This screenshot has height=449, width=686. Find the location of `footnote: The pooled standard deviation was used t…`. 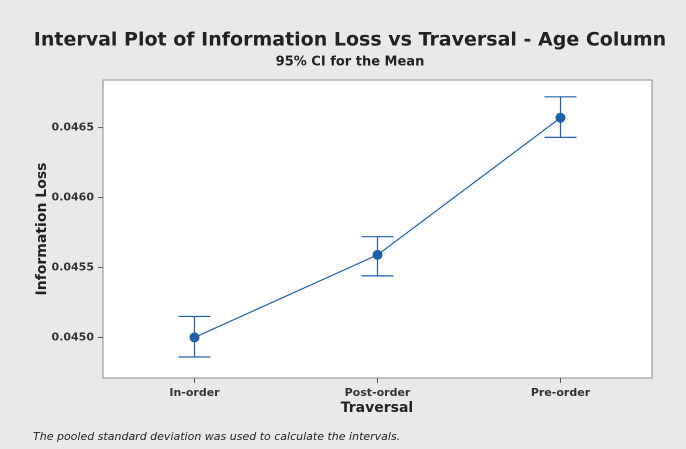

footnote: The pooled standard deviation was used t… is located at coordinates (216, 436).